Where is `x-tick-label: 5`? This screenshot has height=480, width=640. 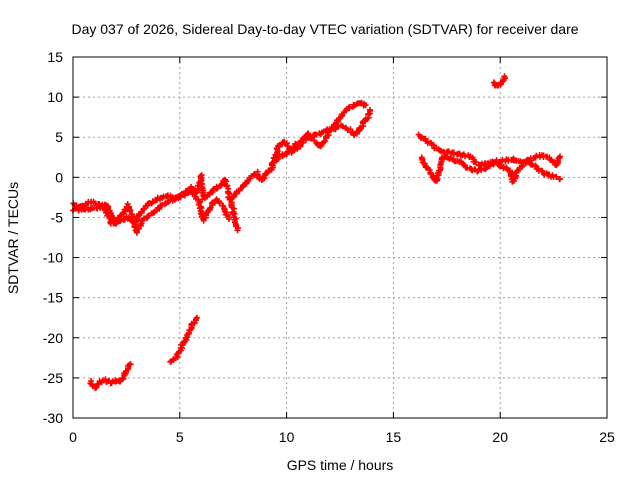 x-tick-label: 5 is located at coordinates (180, 437).